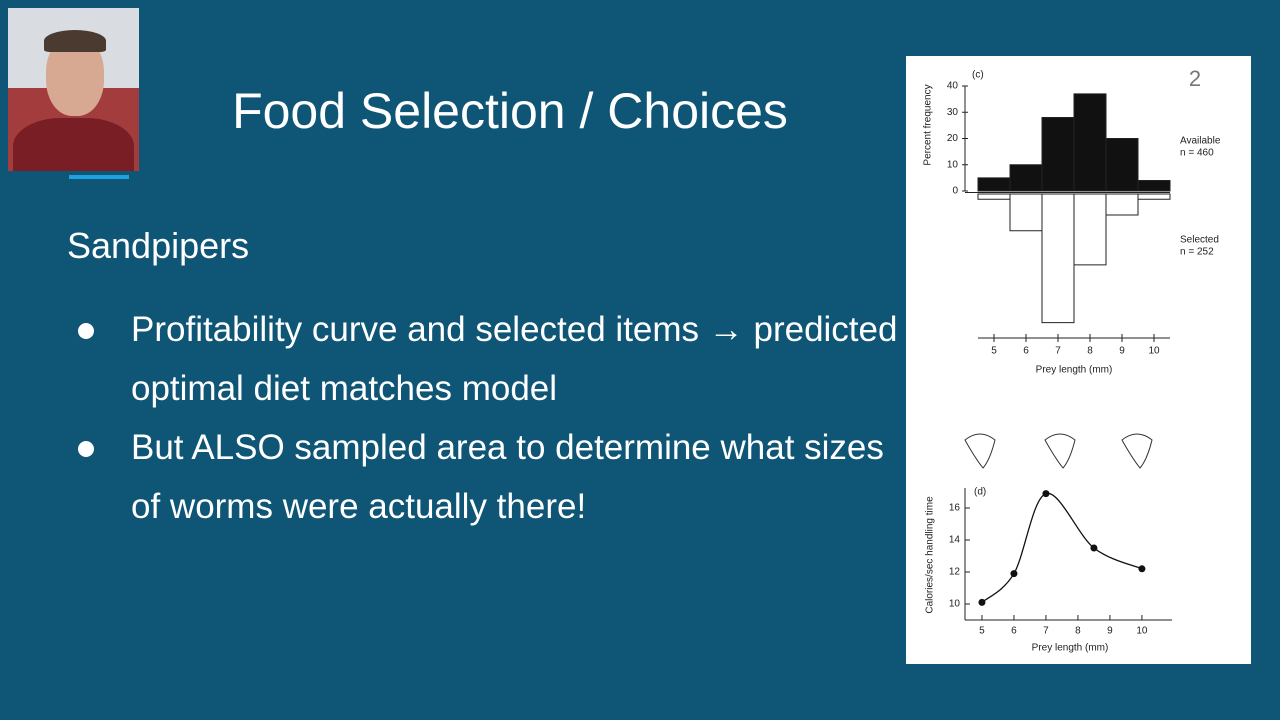  I want to click on legend-label: Selected, so click(1199, 240).